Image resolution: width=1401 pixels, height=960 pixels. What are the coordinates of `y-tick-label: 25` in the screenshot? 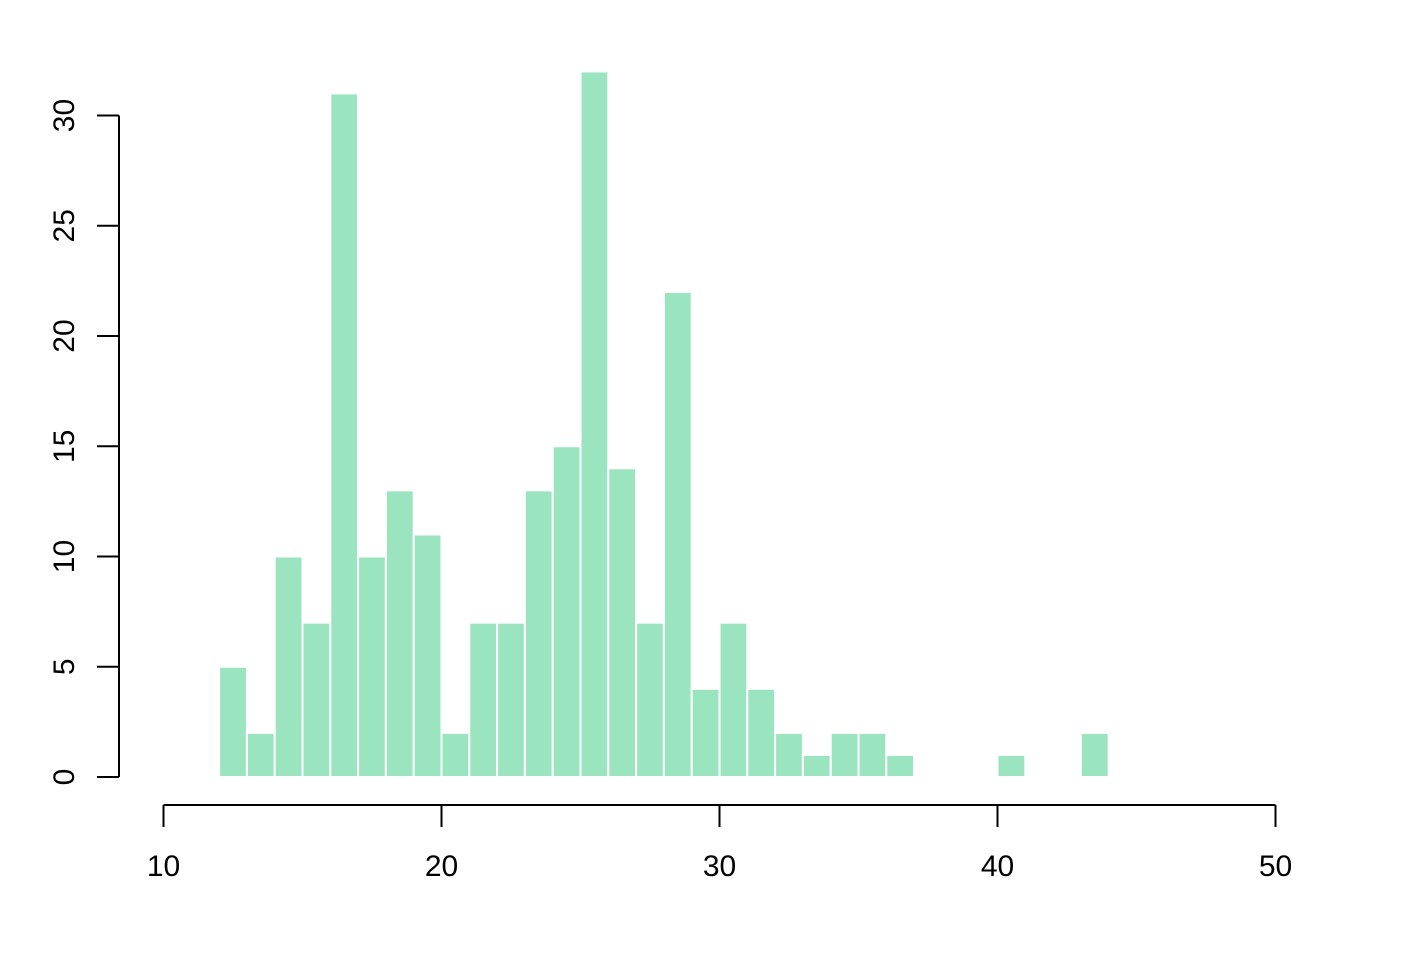 It's located at (64, 225).